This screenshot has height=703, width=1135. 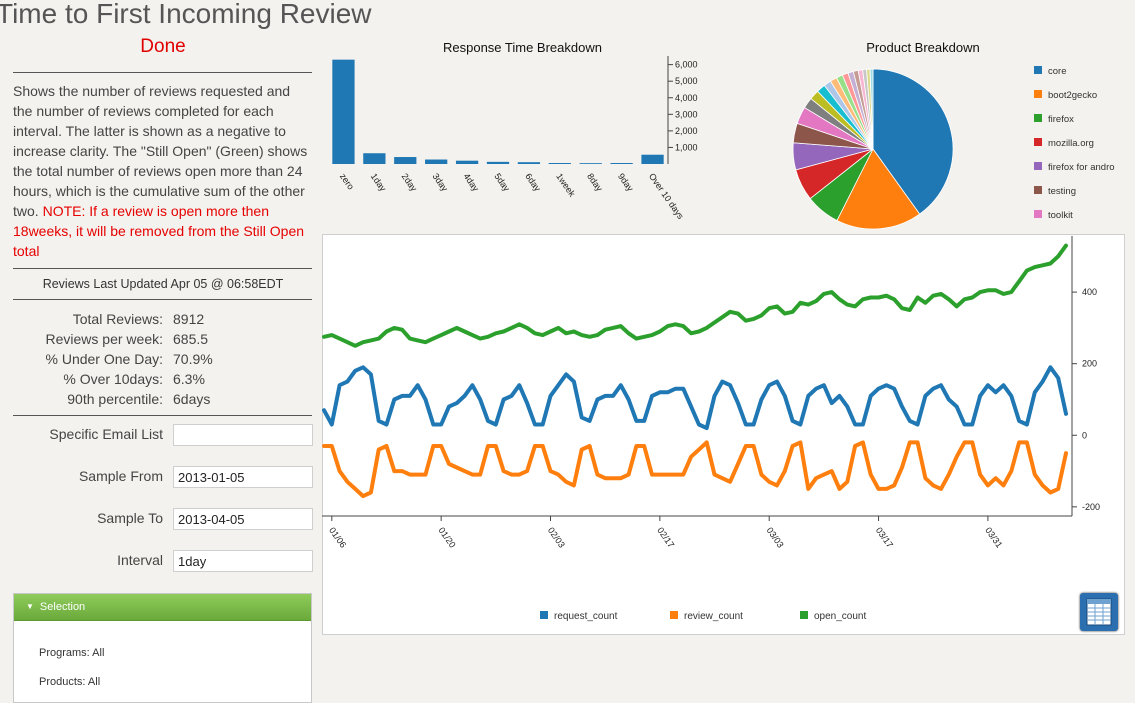 What do you see at coordinates (1089, 364) in the screenshot?
I see `y-tick-label: 200` at bounding box center [1089, 364].